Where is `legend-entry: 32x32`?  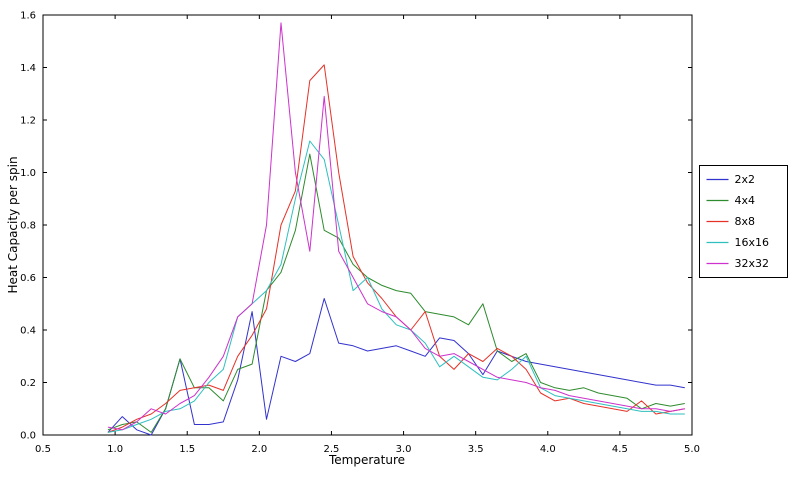 legend-entry: 32x32 is located at coordinates (738, 263).